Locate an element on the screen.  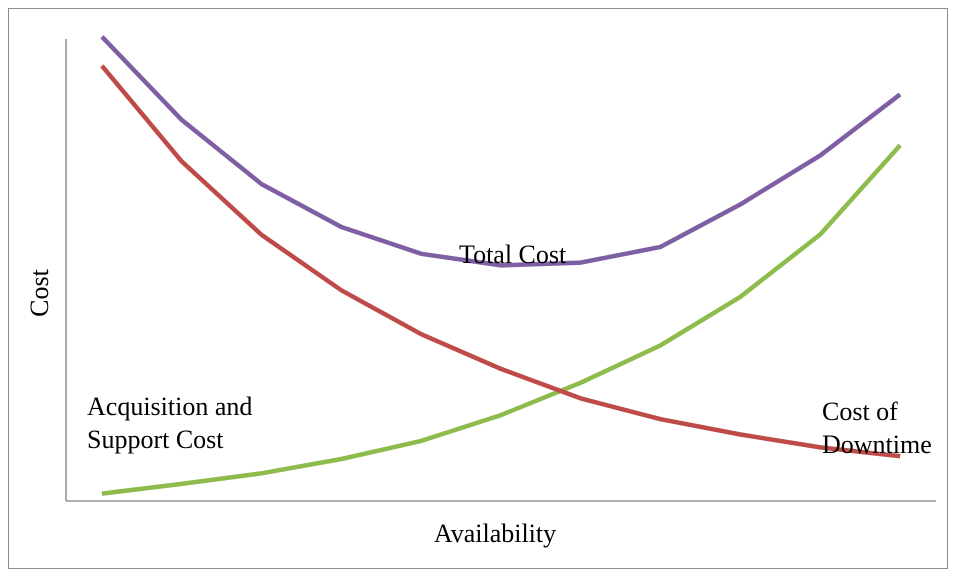
x-axis-label: Availability is located at coordinates (495, 533).